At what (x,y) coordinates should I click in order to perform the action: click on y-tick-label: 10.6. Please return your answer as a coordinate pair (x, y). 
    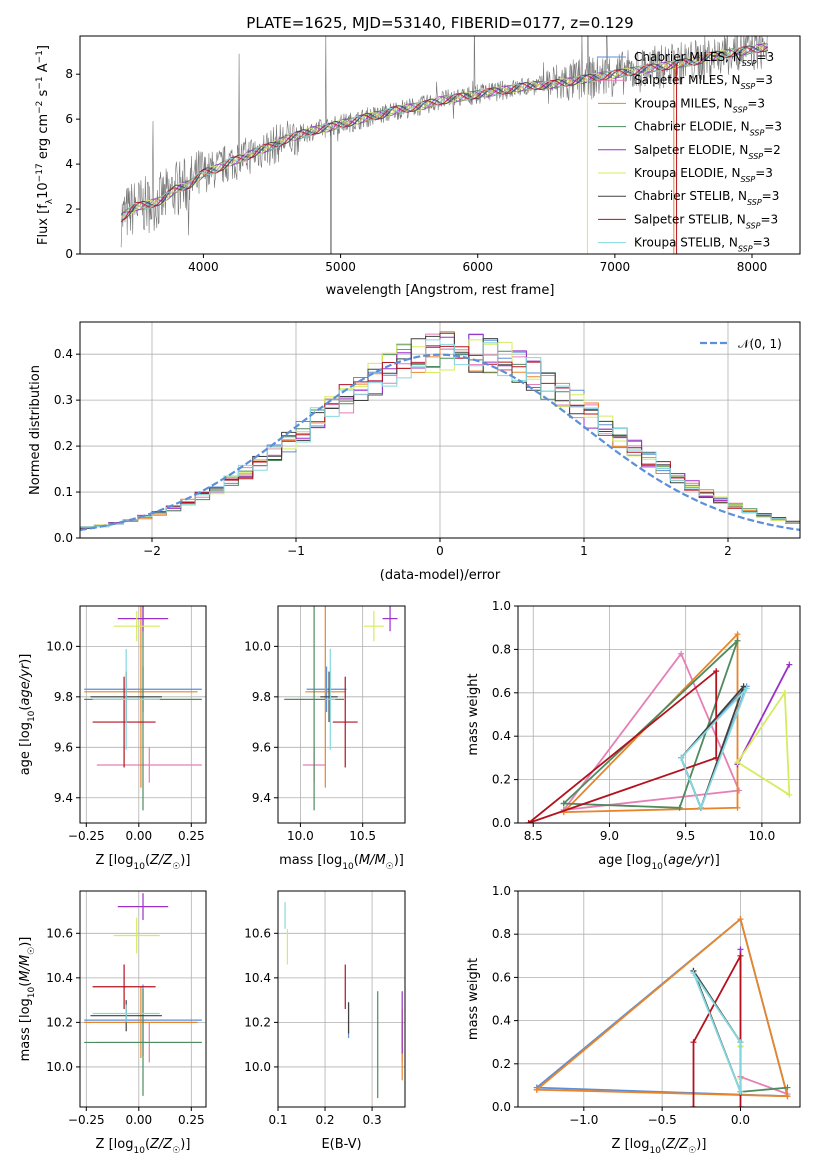
    Looking at the image, I should click on (257, 933).